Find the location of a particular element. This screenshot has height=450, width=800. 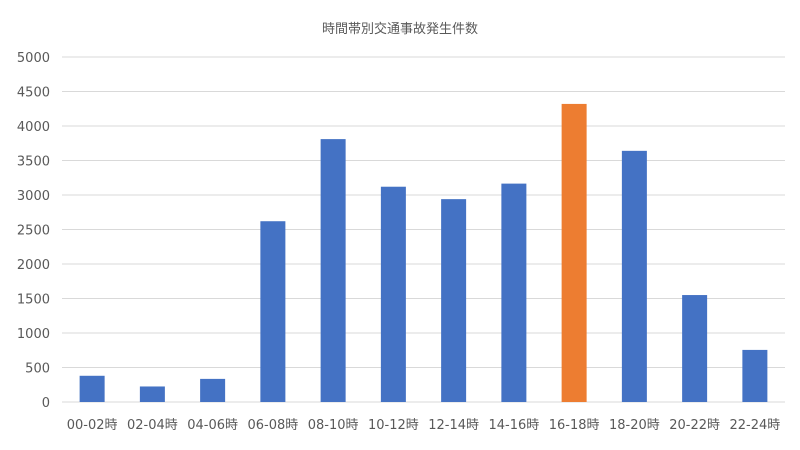

x-tick-label: 20-22時 is located at coordinates (694, 425).